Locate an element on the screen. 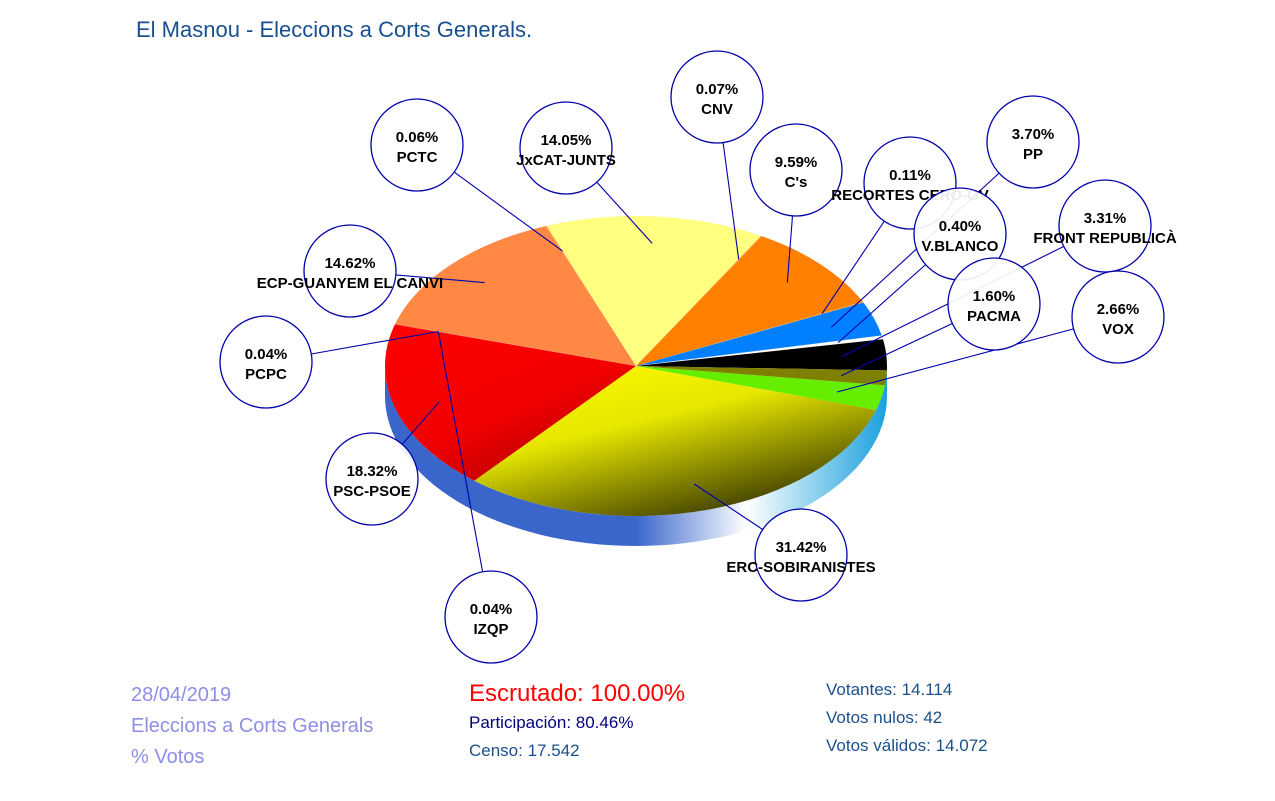 This screenshot has width=1275, height=801. leader-jxcat-junts is located at coordinates (624, 212).